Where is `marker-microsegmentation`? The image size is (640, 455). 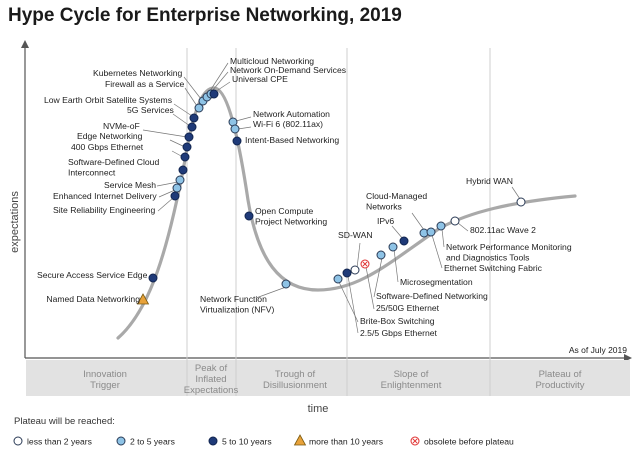 marker-microsegmentation is located at coordinates (393, 247).